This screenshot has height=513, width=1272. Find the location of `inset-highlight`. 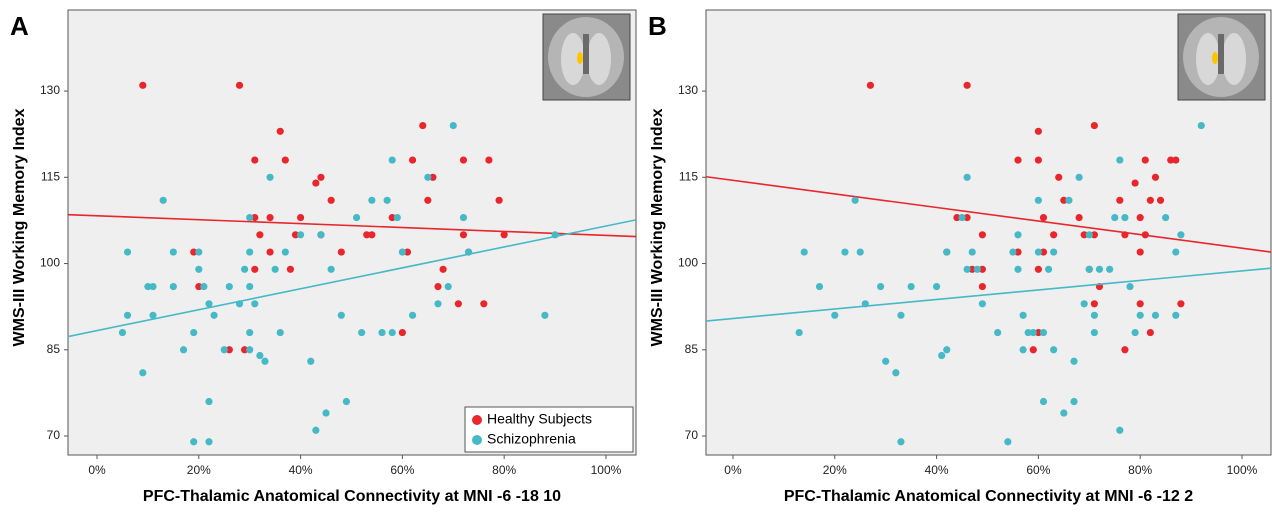

inset-highlight is located at coordinates (1215, 58).